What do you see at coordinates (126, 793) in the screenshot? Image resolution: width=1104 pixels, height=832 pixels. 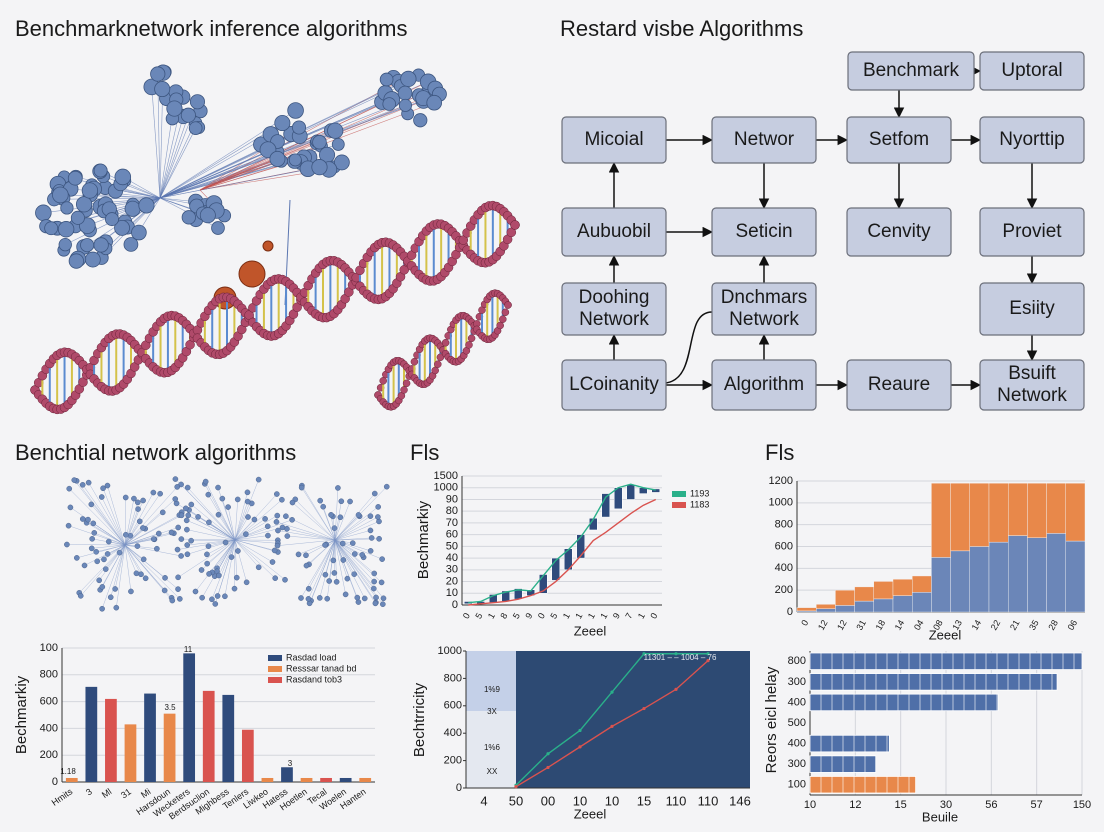 I see `x-tick-label: 31` at bounding box center [126, 793].